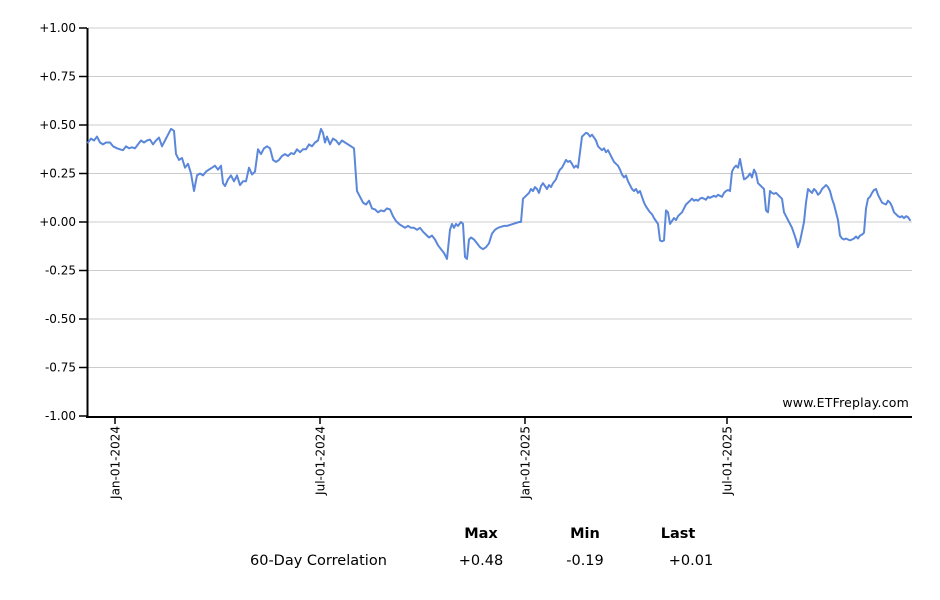 The image size is (940, 600). I want to click on stats-value-last: +0.01, so click(691, 561).